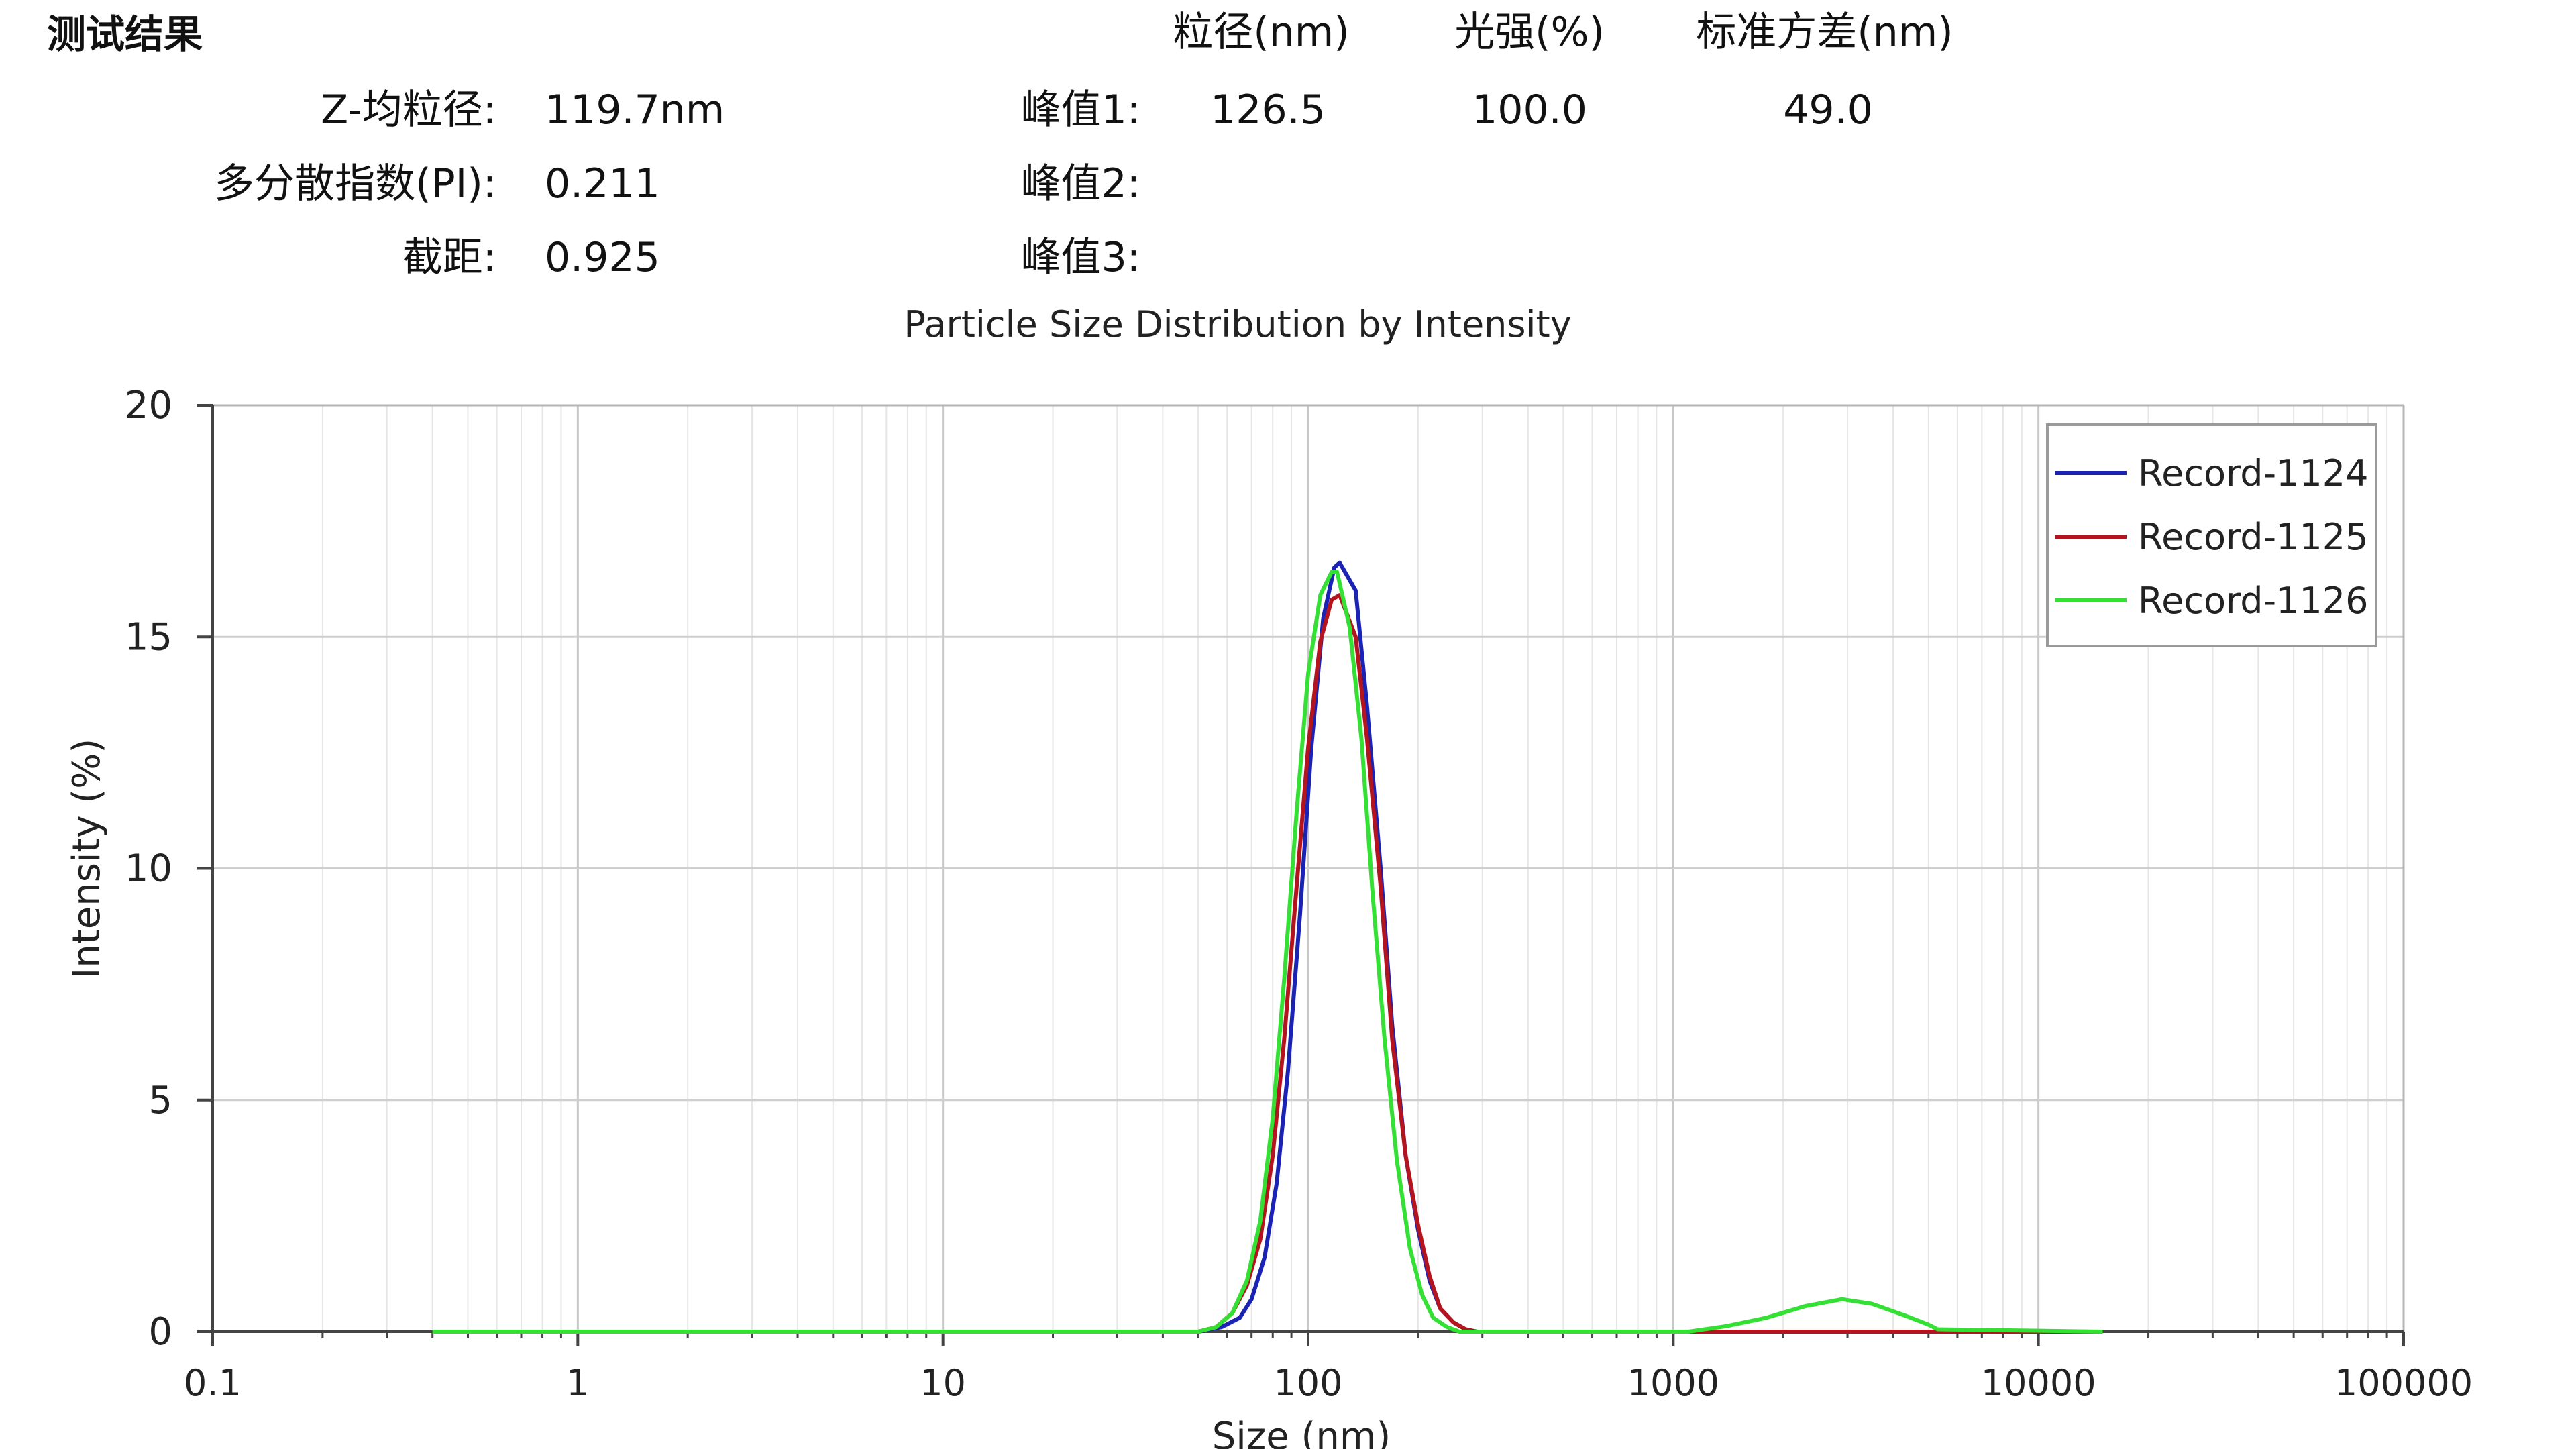 The image size is (2576, 1449). Describe the element at coordinates (577, 1383) in the screenshot. I see `x-tick-label: 1` at that location.